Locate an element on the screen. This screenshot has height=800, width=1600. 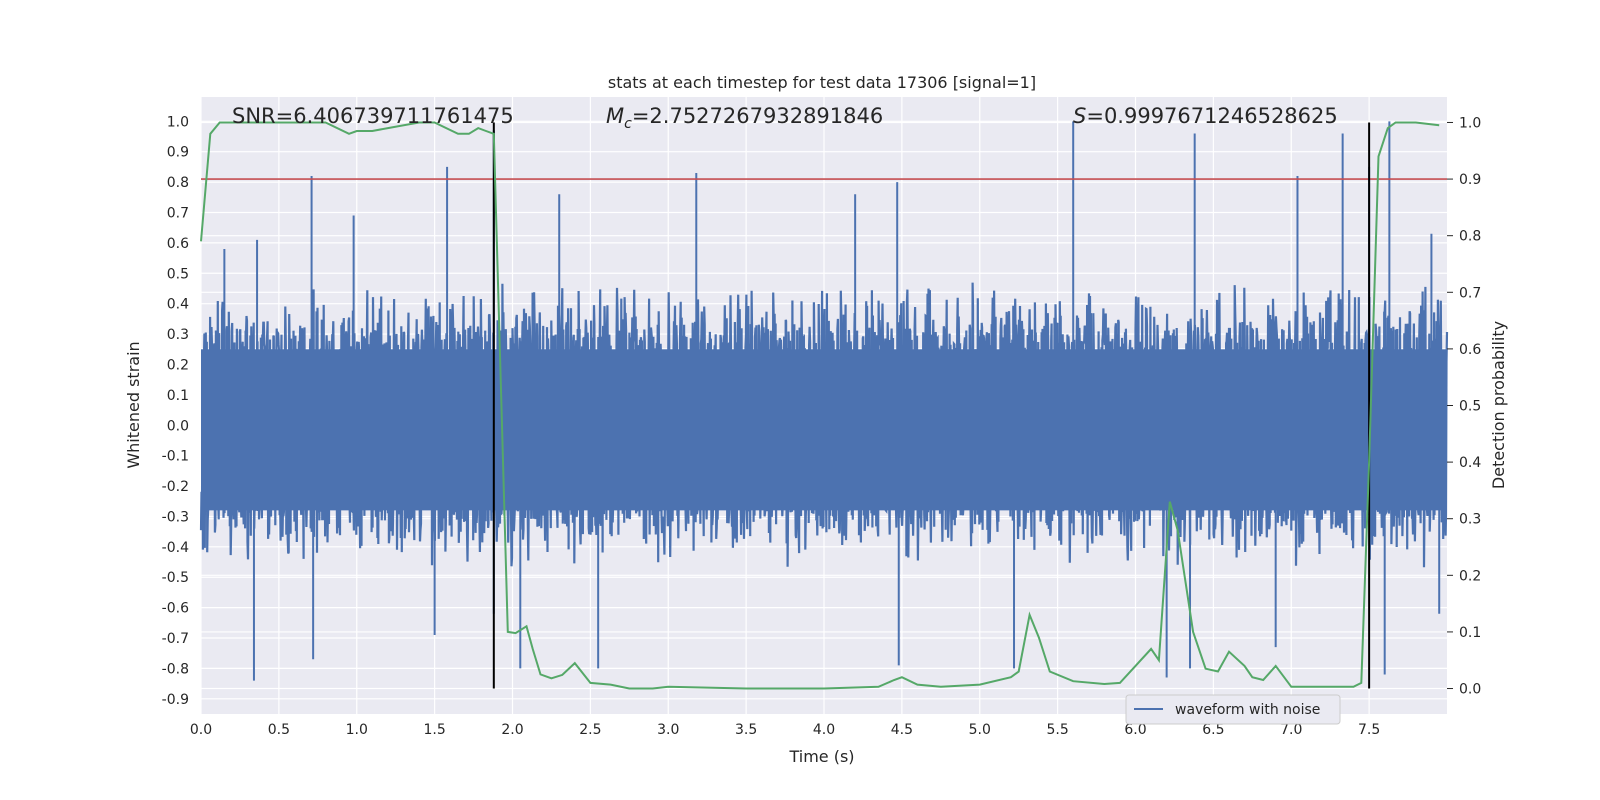
y-axis-label: Whitened strain is located at coordinates (133, 404).